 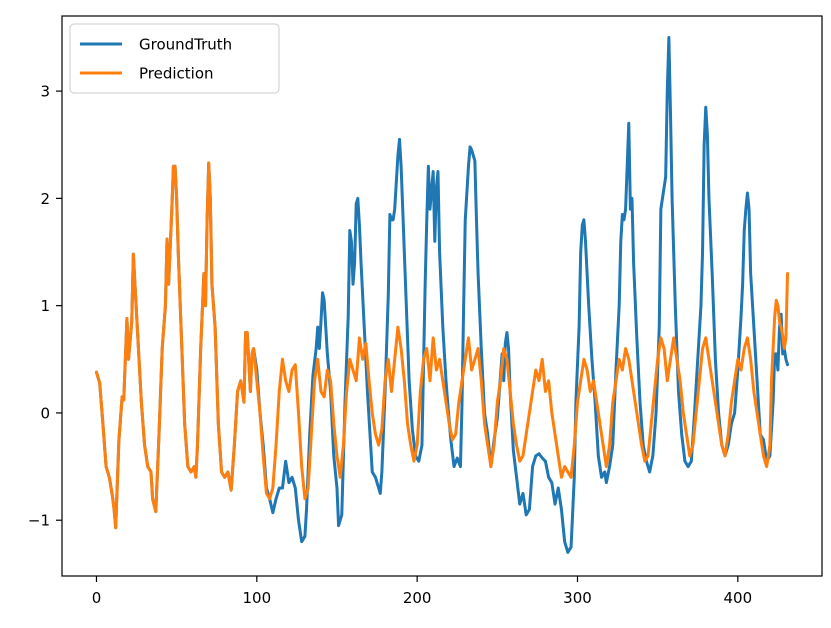 I want to click on y-tick-label: 0, so click(x=45, y=413).